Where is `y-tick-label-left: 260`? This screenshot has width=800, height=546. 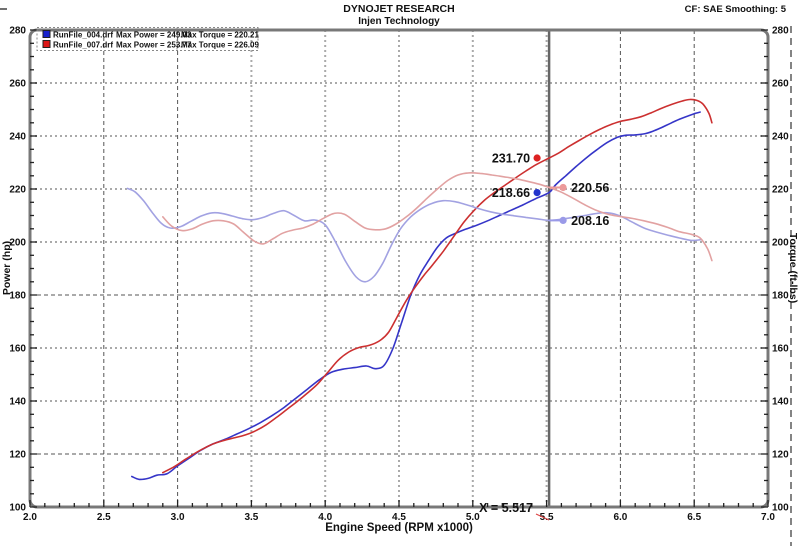
y-tick-label-left: 260 is located at coordinates (17, 84).